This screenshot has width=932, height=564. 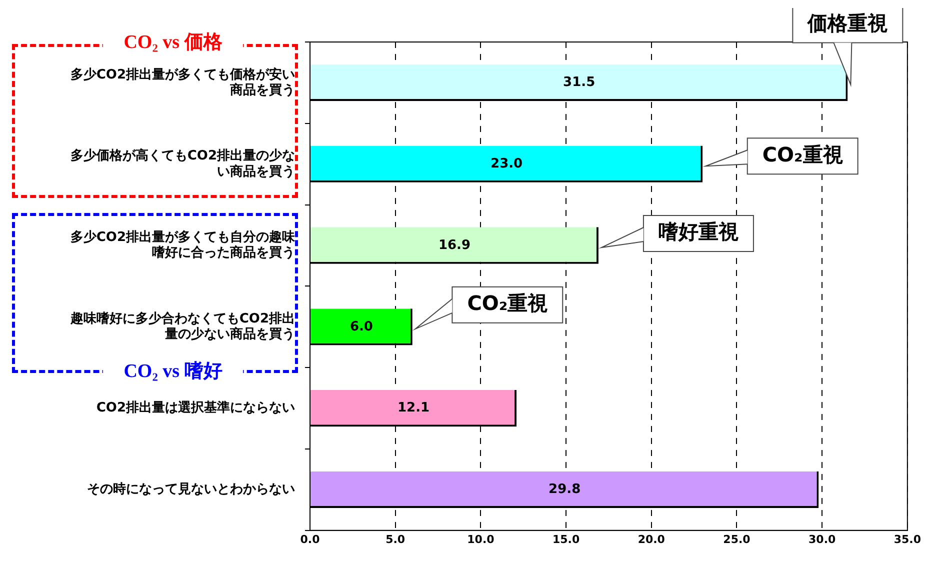 I want to click on y-tick-label: CO2排出量は選択基準にならない, so click(x=195, y=408).